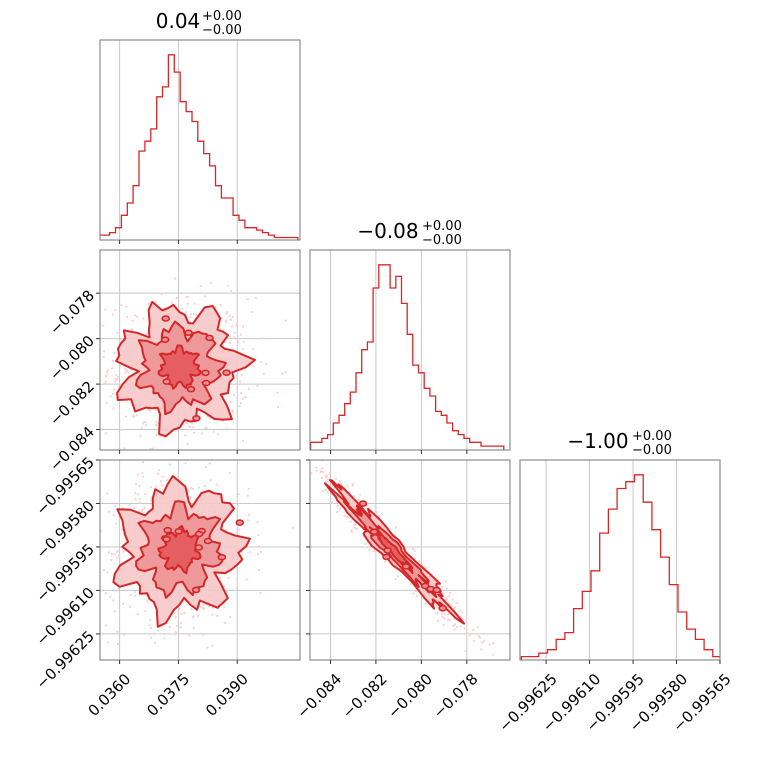 The height and width of the screenshot is (760, 760). What do you see at coordinates (72, 358) in the screenshot?
I see `y-tick-label: −0.080` at bounding box center [72, 358].